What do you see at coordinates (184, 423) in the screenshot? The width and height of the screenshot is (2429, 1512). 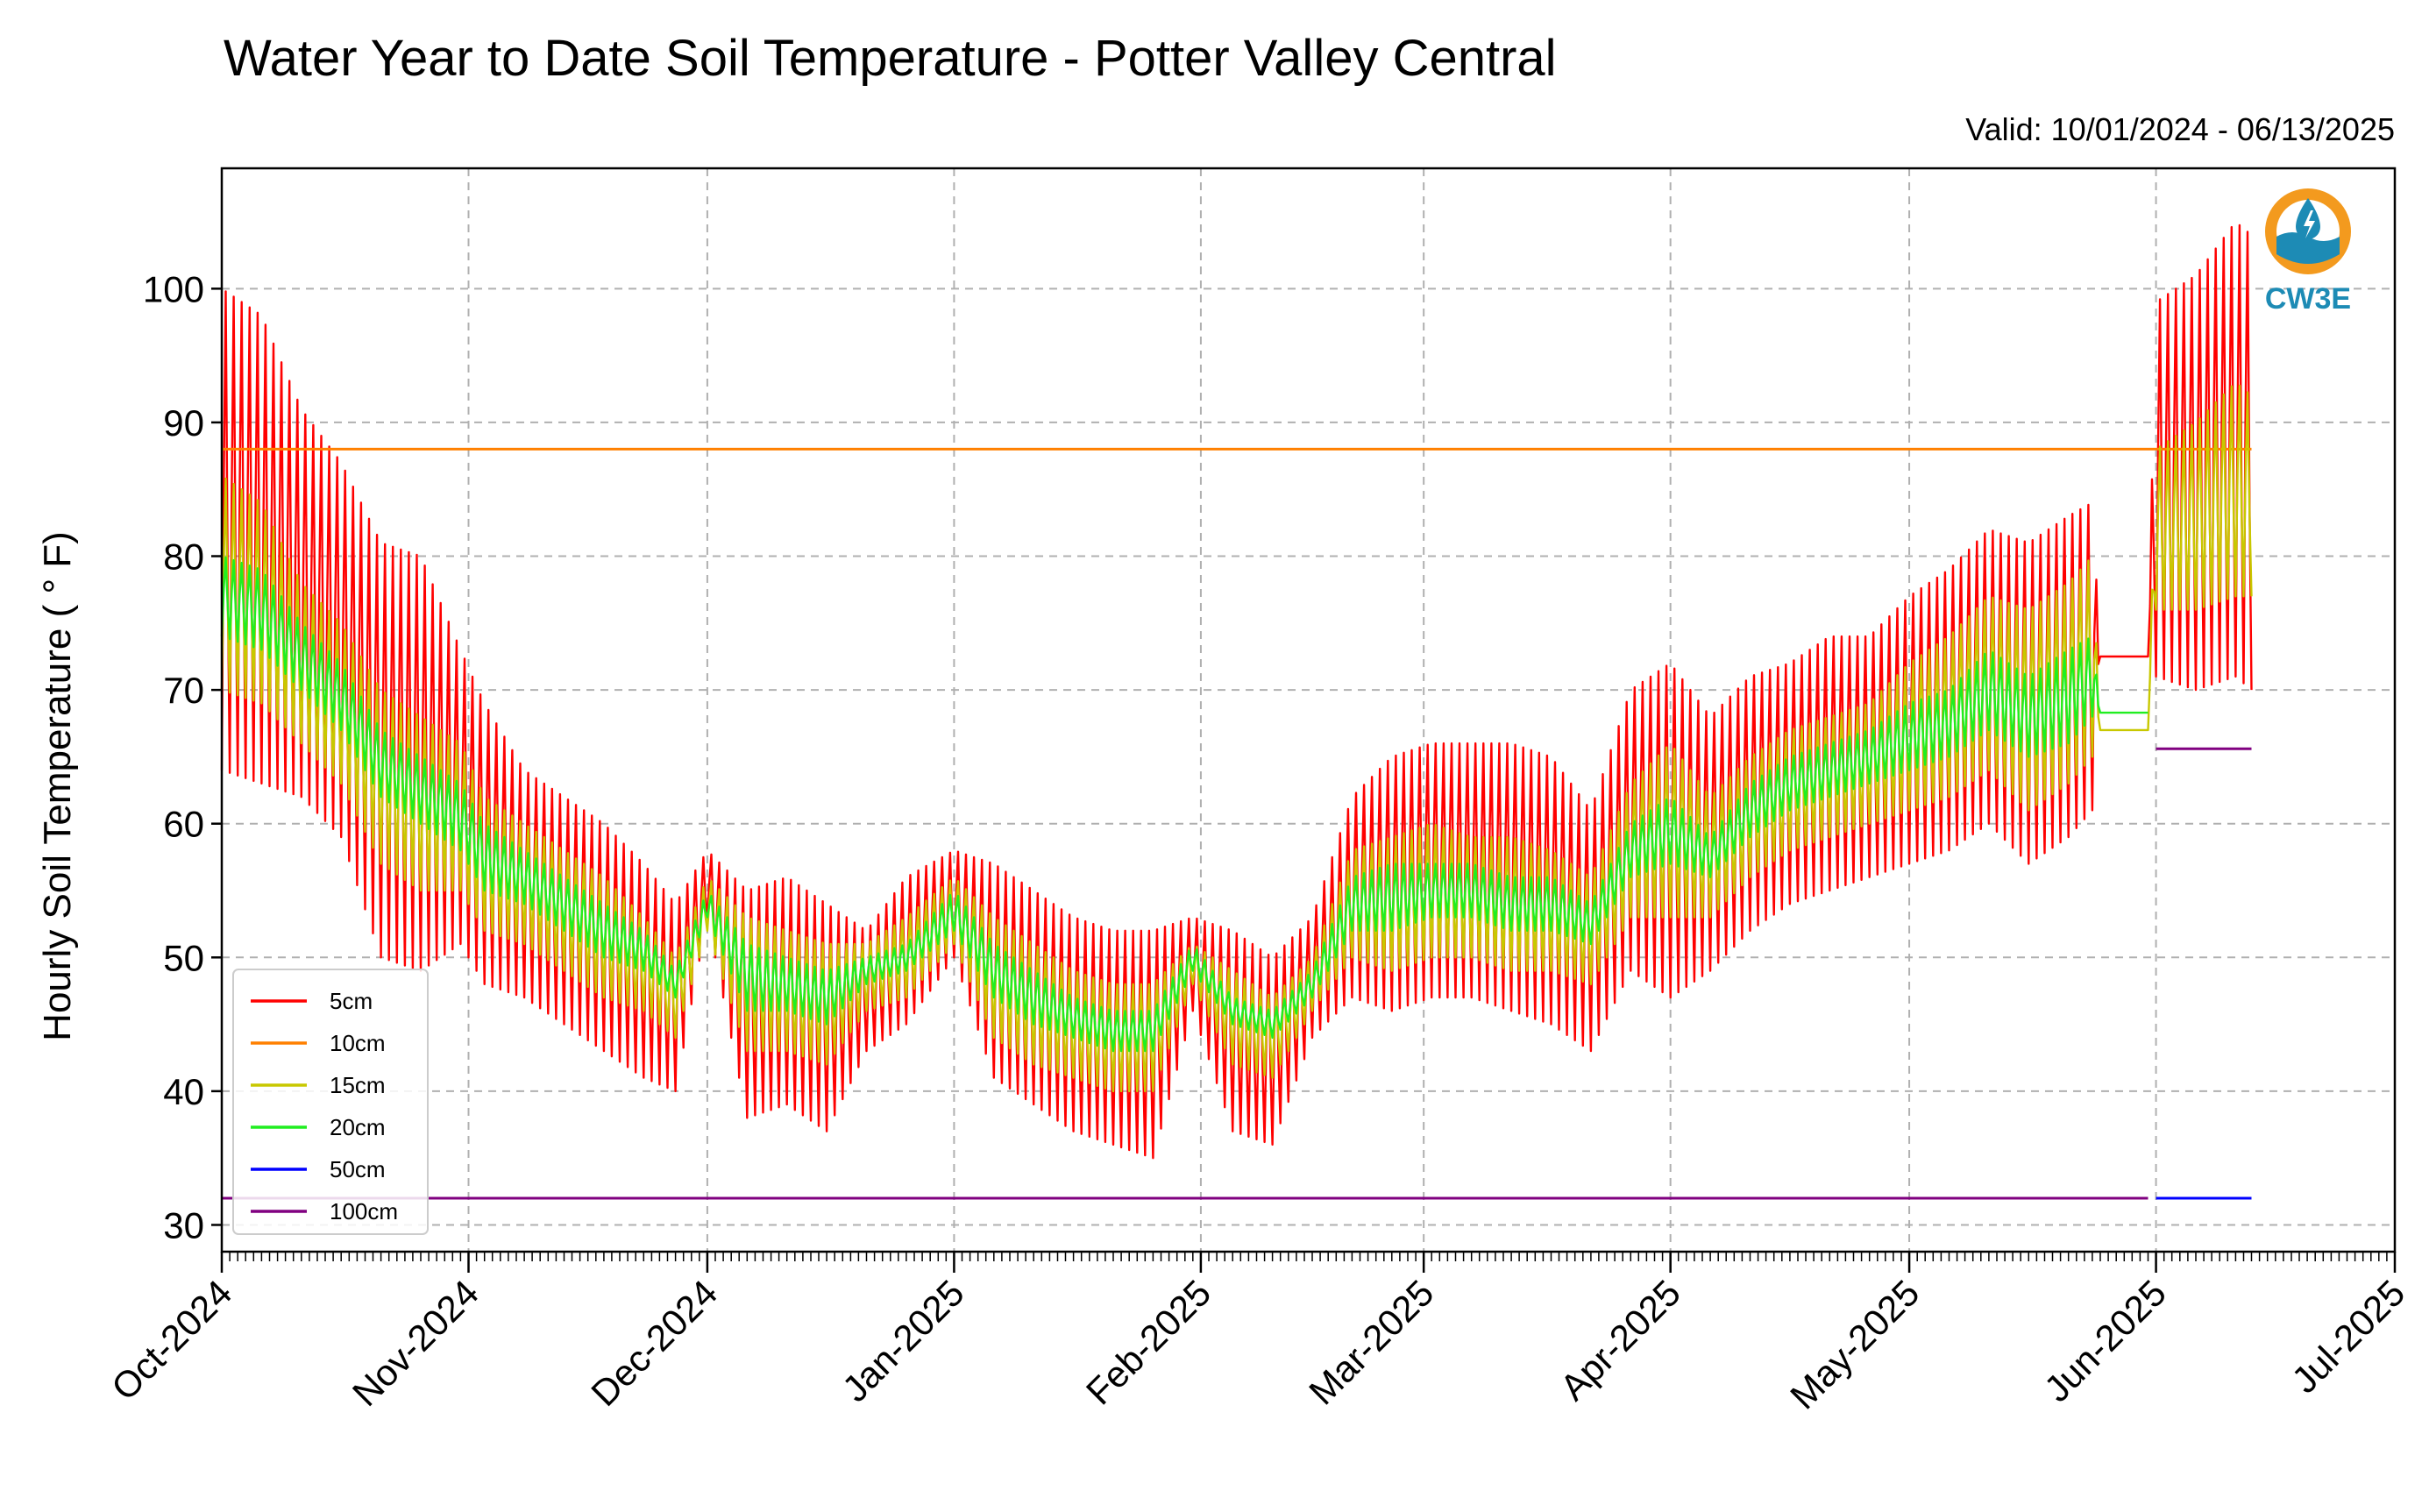 I see `y-tick-label: 90` at bounding box center [184, 423].